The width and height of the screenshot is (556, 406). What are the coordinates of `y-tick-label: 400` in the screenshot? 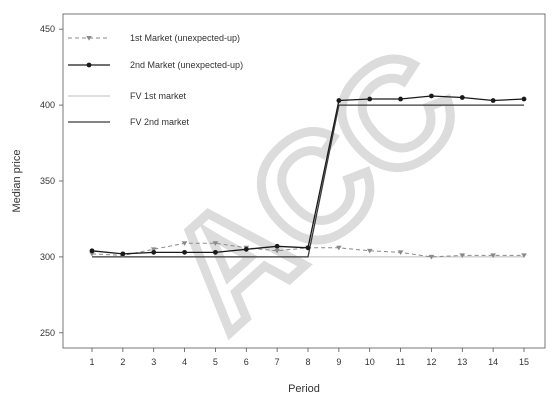 It's located at (47, 105).